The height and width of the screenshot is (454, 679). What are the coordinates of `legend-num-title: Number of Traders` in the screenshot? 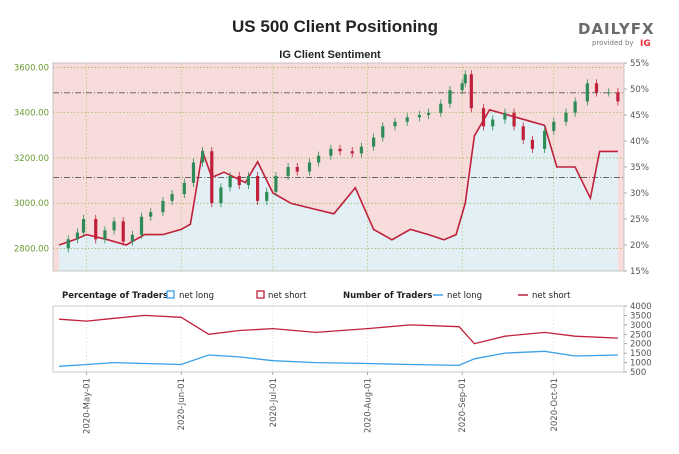 It's located at (387, 296).